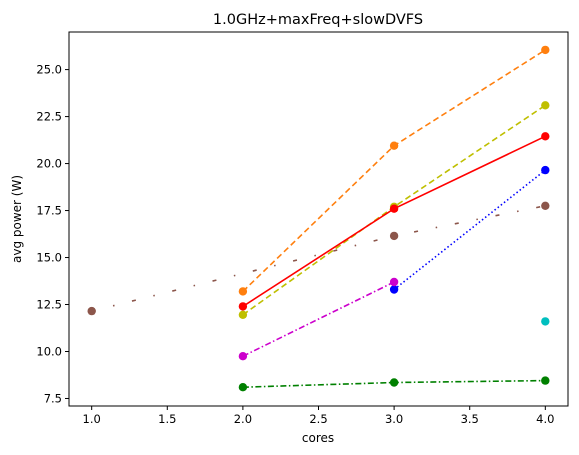 This screenshot has width=579, height=455. I want to click on y-tick-label: 25.0, so click(49, 70).